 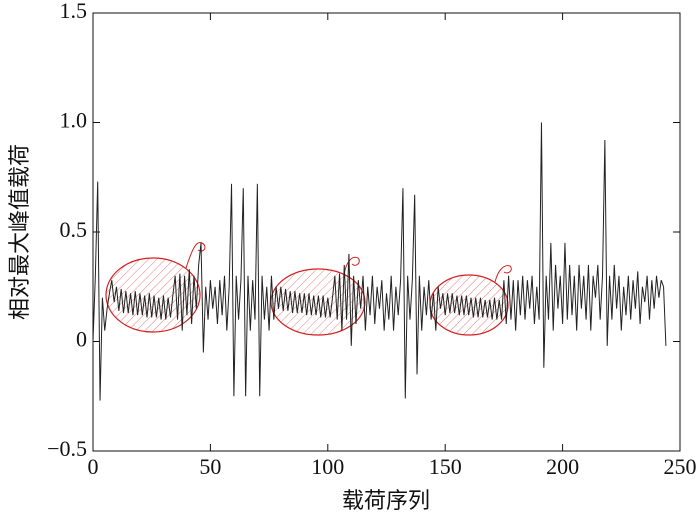 I want to click on x-tick-label: 200, so click(x=562, y=466).